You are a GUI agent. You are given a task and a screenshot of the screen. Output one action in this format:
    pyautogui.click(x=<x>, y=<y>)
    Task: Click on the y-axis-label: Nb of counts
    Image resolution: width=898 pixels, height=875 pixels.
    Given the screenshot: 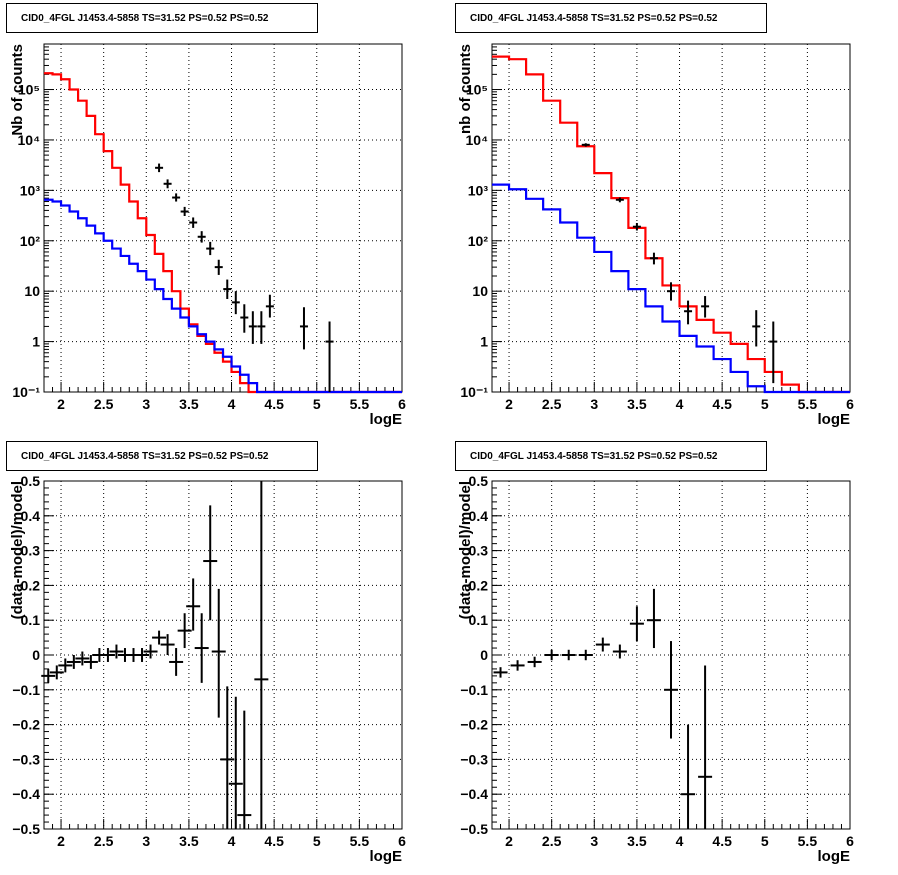 What is the action you would take?
    pyautogui.click(x=17, y=90)
    